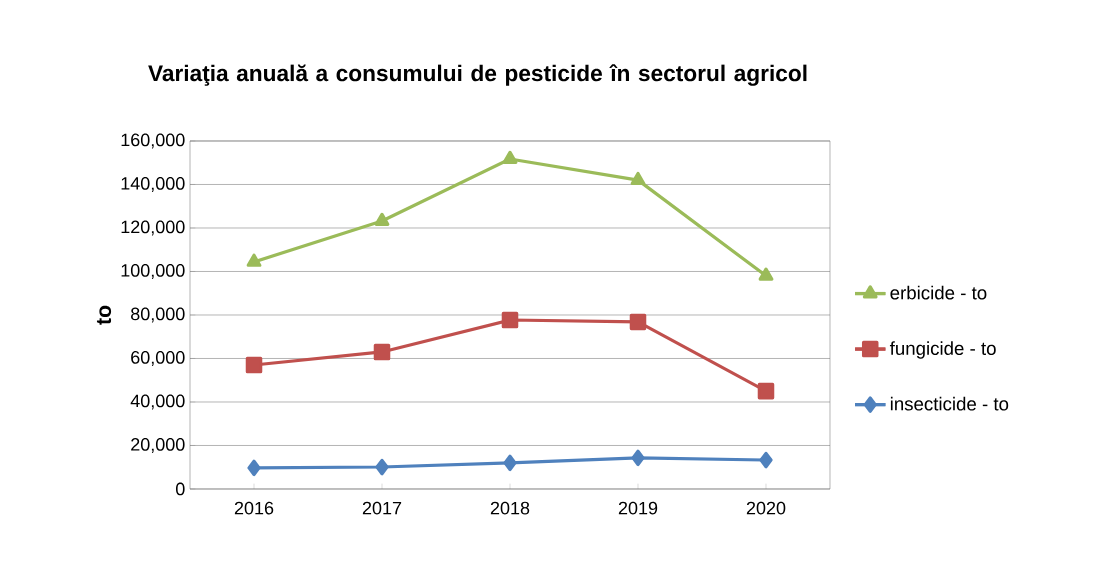  What do you see at coordinates (180, 489) in the screenshot?
I see `y-tick-label: 0` at bounding box center [180, 489].